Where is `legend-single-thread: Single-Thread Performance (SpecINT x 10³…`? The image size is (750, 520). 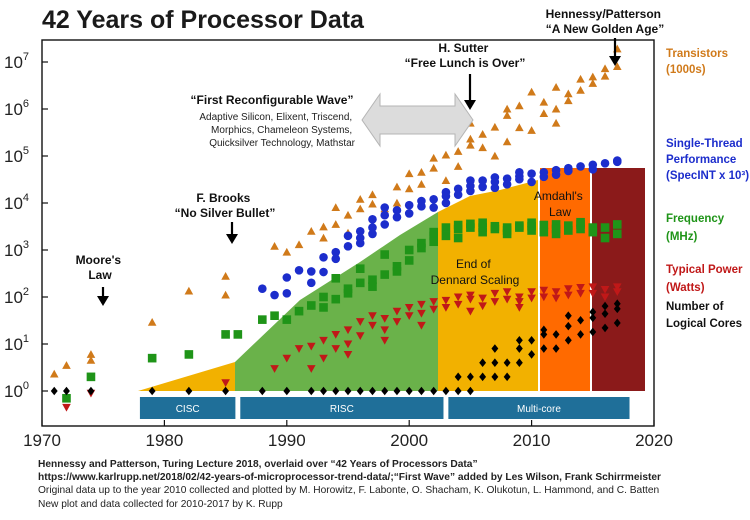
legend-single-thread: Single-Thread Performance (SpecINT x 10³… is located at coordinates (707, 160).